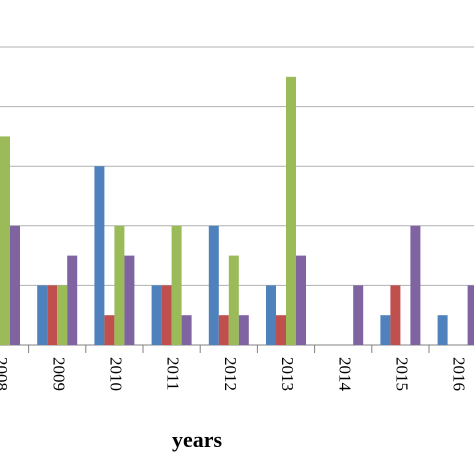 The image size is (474, 474). I want to click on x-tick-label: 2010, so click(115, 374).